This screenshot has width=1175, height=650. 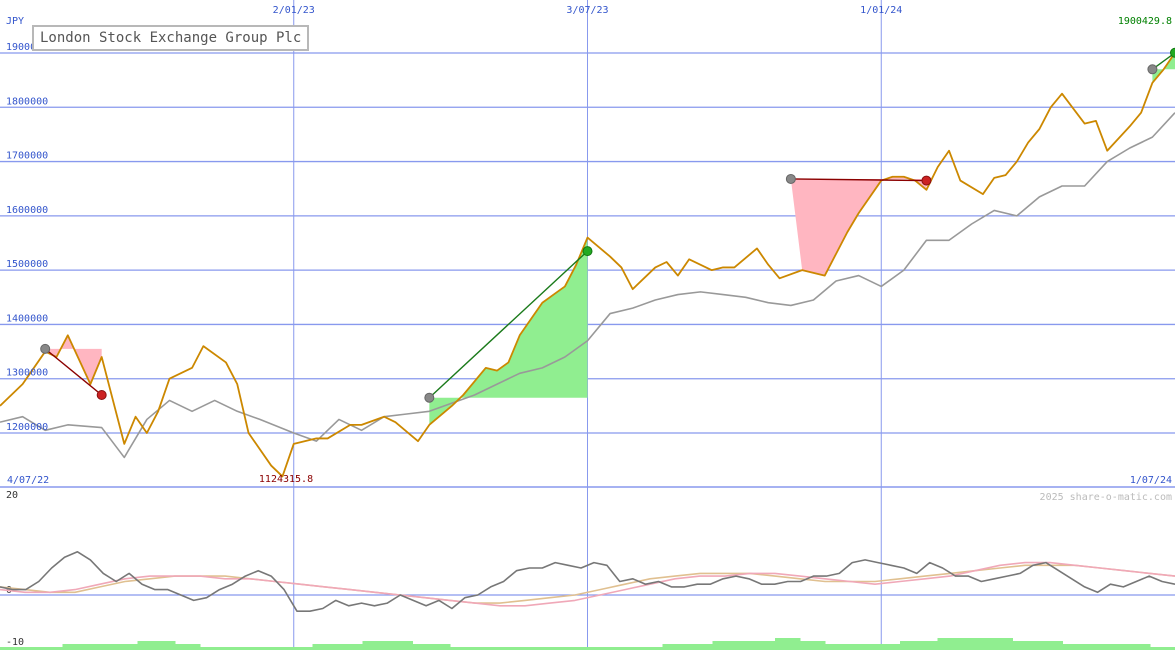 I want to click on trade-fill, so click(x=858, y=226).